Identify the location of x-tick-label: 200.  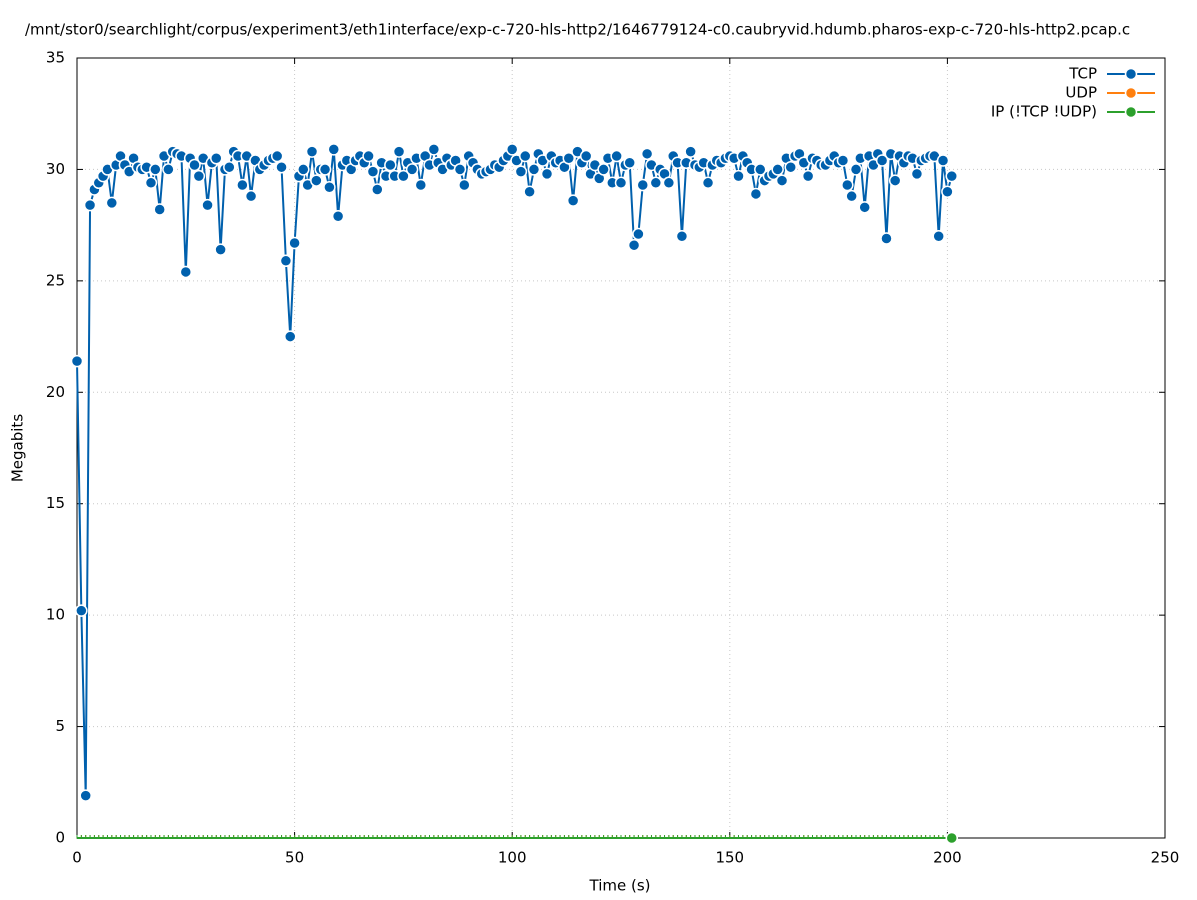
(947, 858).